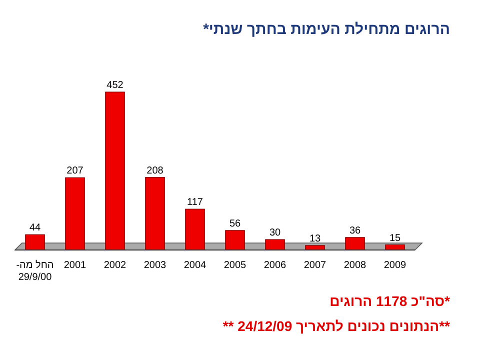 The height and width of the screenshot is (360, 480). I want to click on x-tick-label: 2006, so click(275, 265).